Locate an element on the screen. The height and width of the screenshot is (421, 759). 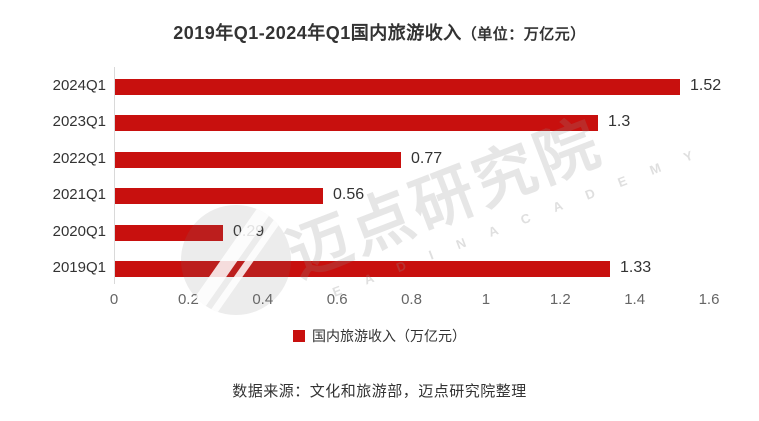
y-axis-line is located at coordinates (114, 175).